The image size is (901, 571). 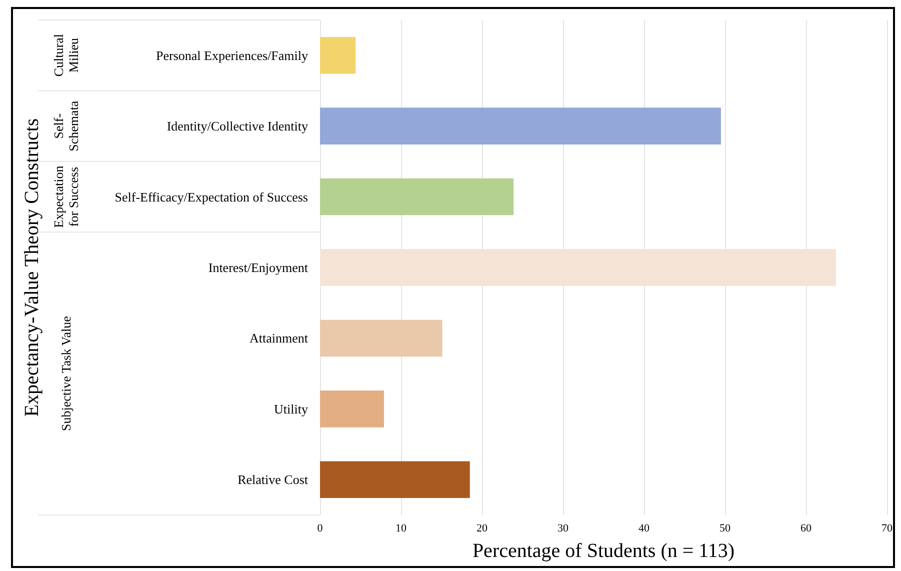 I want to click on y-tick-label: Identity/Collective Identity, so click(x=237, y=126).